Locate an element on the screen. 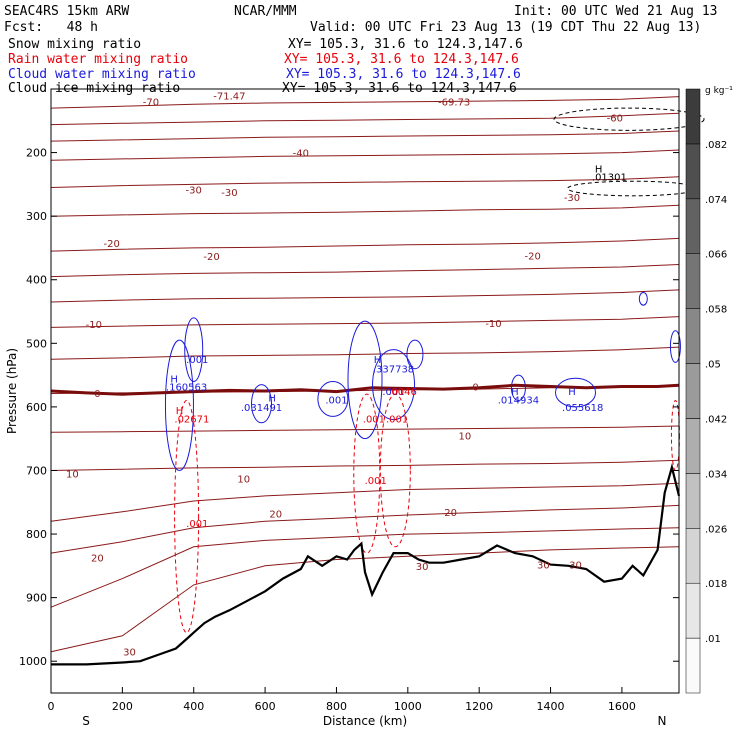 This screenshot has height=740, width=740. colorbar-tick-label: .026 is located at coordinates (716, 529).